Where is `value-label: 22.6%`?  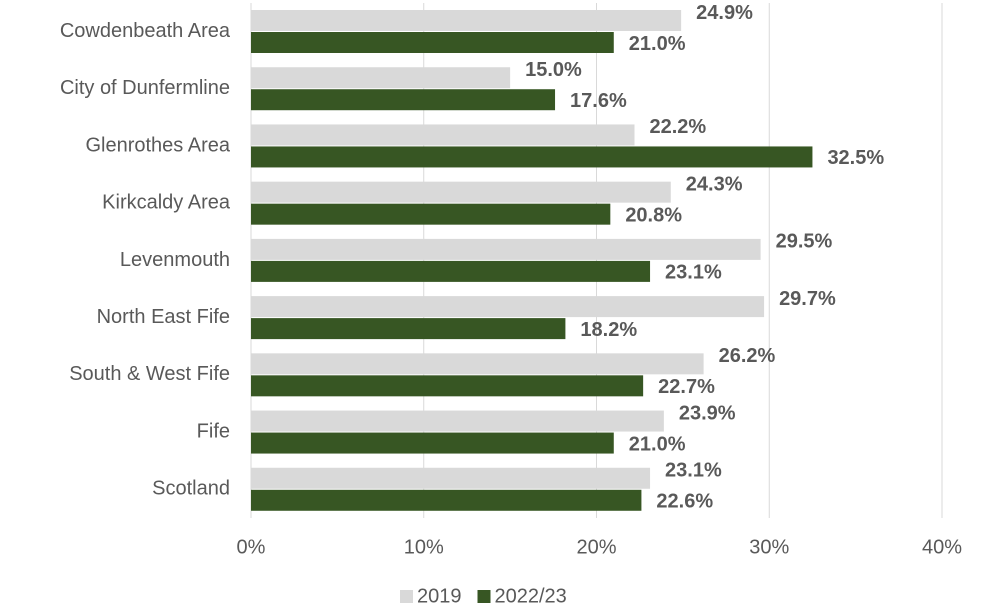
value-label: 22.6% is located at coordinates (684, 502).